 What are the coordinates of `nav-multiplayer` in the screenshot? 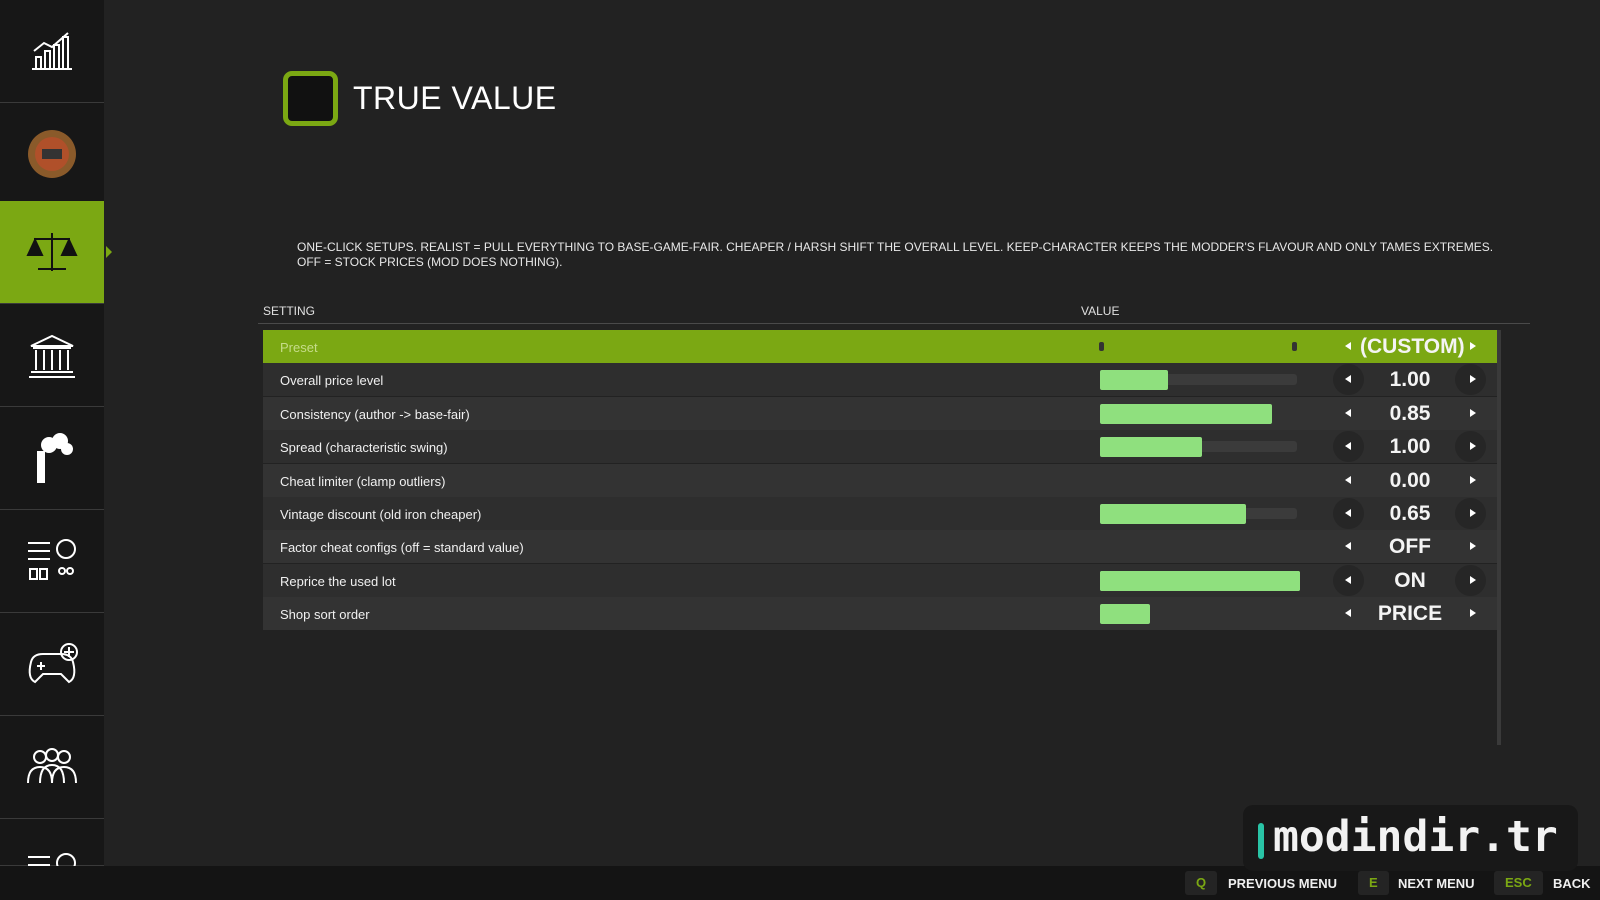 It's located at (52, 767).